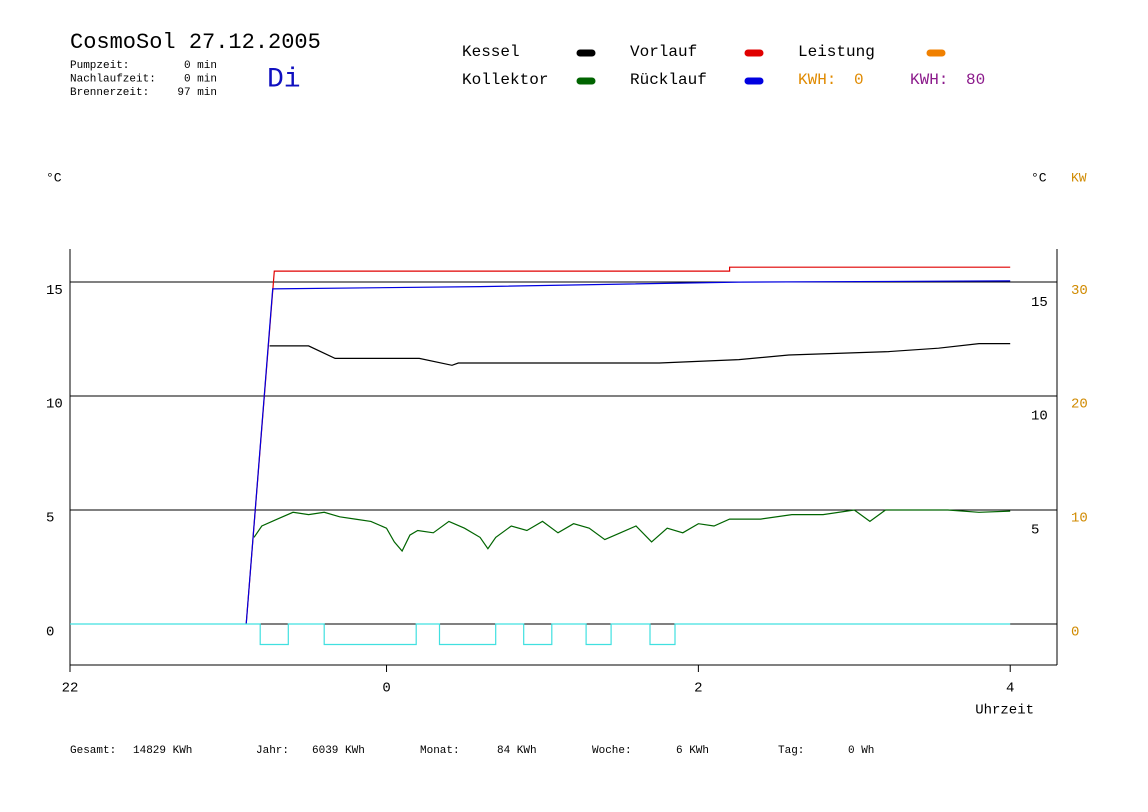 The height and width of the screenshot is (812, 1148). What do you see at coordinates (668, 80) in the screenshot?
I see `legend-label: Rücklauf` at bounding box center [668, 80].